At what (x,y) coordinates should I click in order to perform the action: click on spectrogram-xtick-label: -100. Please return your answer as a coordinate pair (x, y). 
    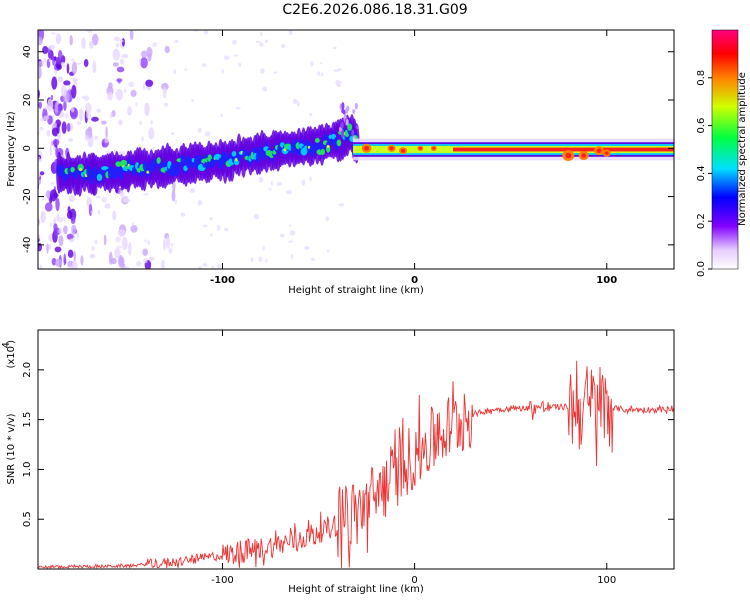
    Looking at the image, I should click on (222, 280).